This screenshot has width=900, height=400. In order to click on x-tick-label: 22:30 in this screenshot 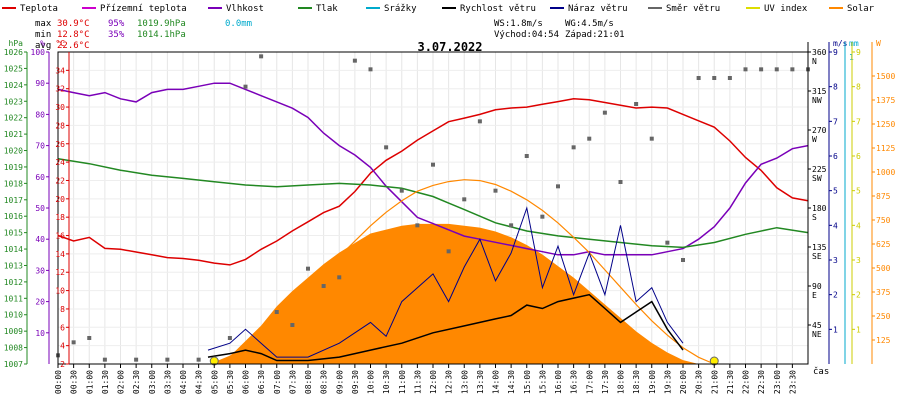, I will do `click(761, 382)`.